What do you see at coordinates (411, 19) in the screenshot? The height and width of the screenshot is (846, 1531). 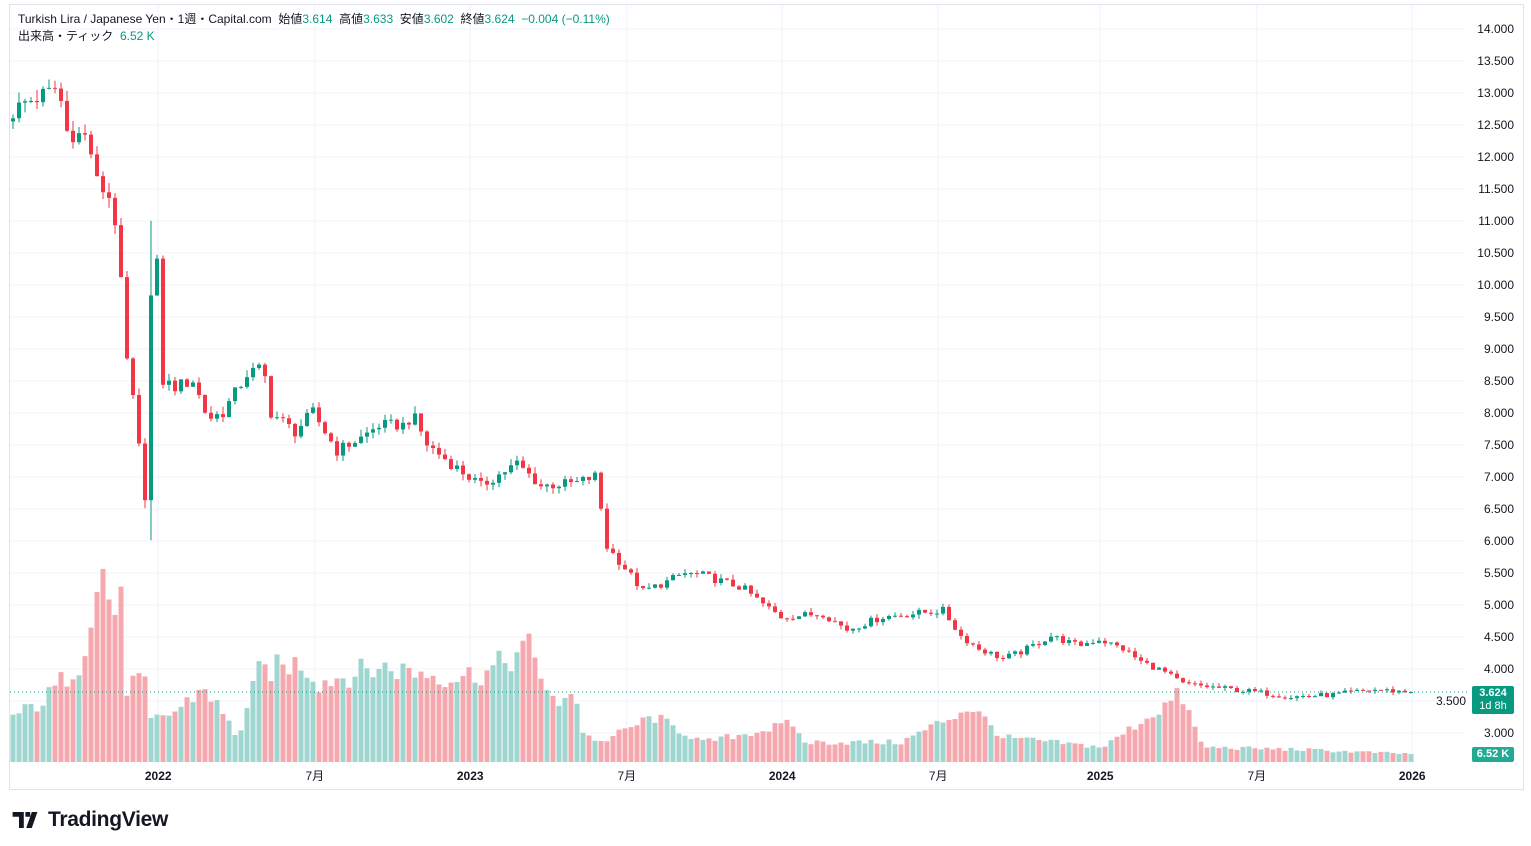 I see `low-label: 安値` at bounding box center [411, 19].